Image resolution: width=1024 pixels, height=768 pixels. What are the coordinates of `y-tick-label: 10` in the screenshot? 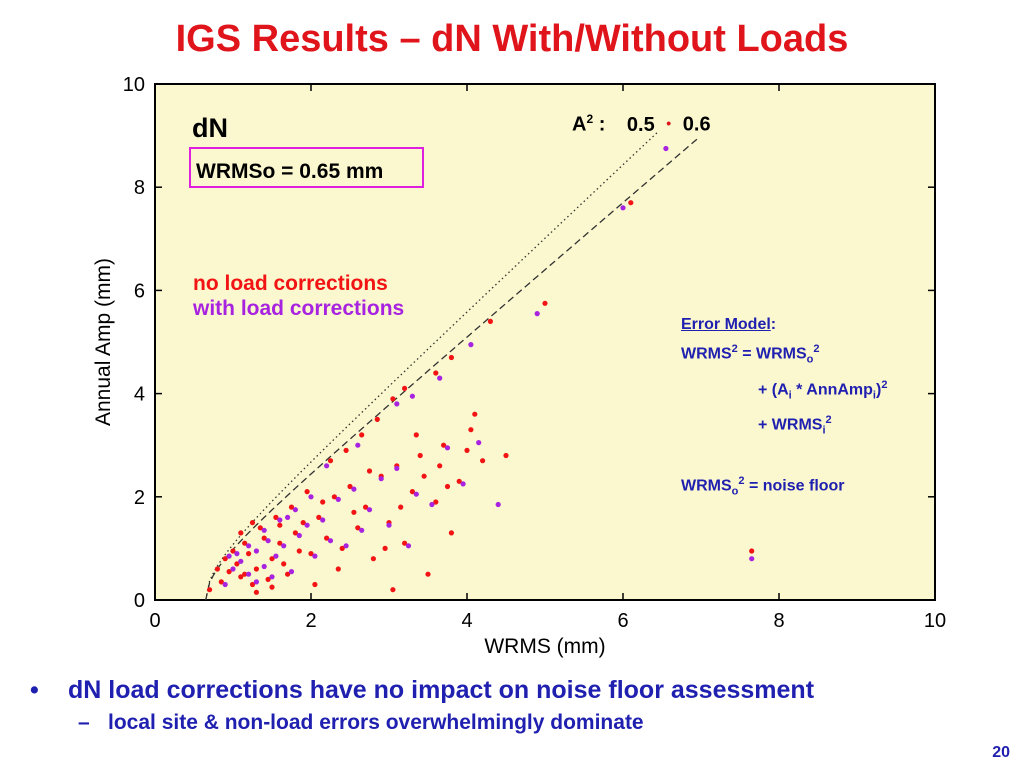 It's located at (134, 85).